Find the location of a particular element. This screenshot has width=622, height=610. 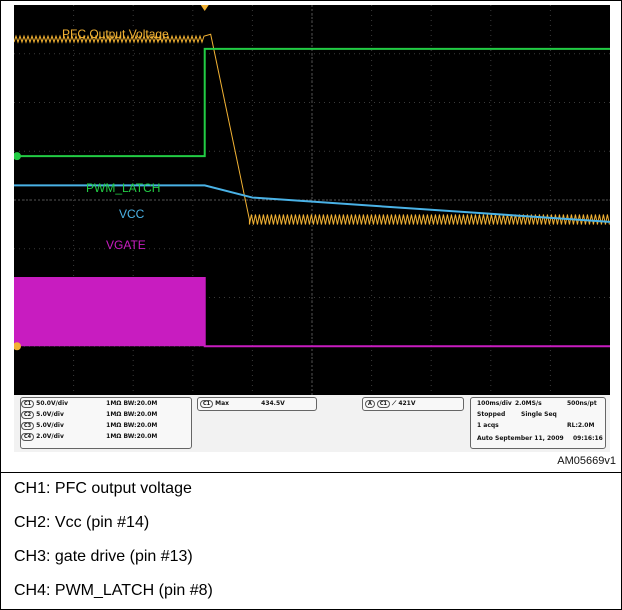

trigger-box: A C1 ⟋ 421V is located at coordinates (413, 404).